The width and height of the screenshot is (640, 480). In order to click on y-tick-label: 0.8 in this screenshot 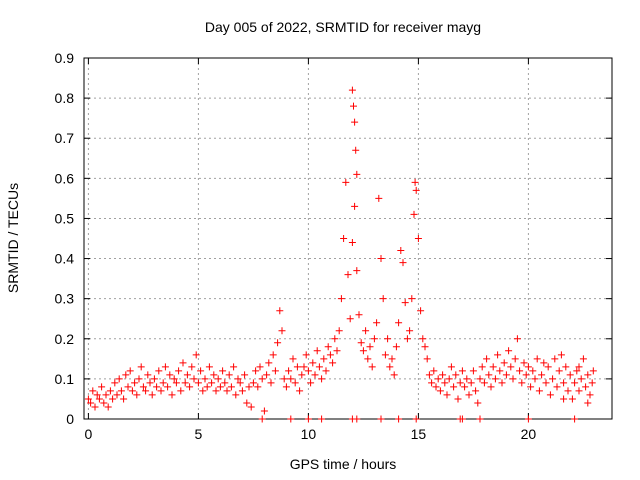, I will do `click(65, 98)`.